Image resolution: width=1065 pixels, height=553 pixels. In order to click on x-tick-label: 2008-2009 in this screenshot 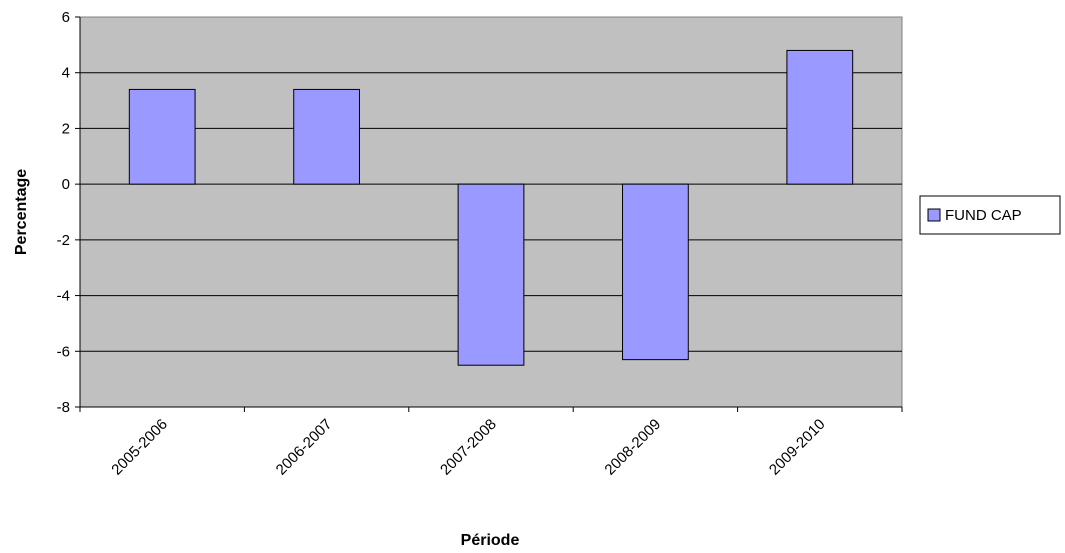, I will do `click(632, 447)`.